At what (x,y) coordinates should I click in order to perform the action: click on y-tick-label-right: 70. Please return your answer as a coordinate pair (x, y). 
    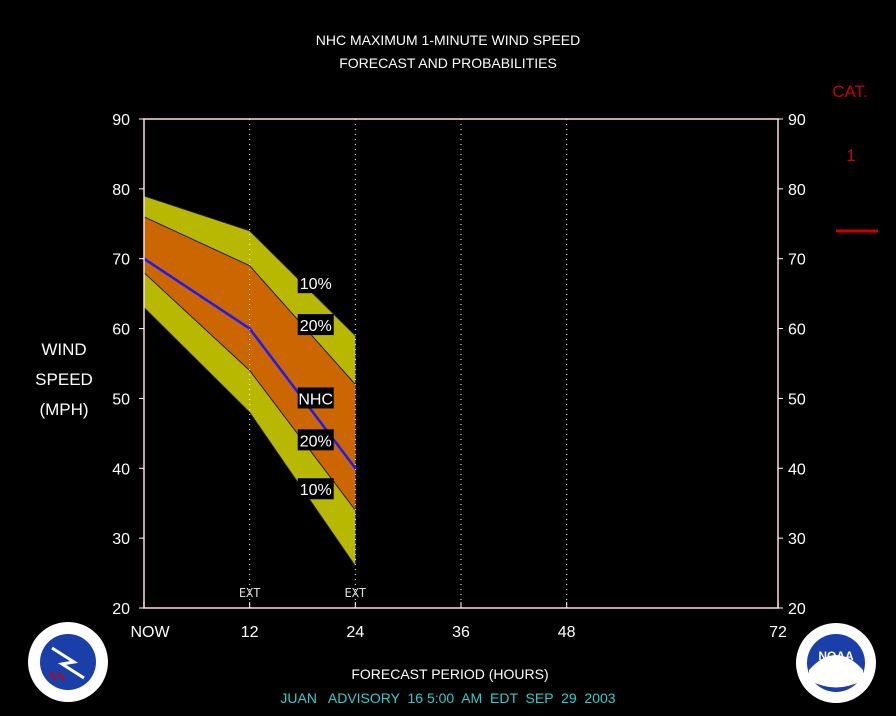
    Looking at the image, I should click on (797, 260).